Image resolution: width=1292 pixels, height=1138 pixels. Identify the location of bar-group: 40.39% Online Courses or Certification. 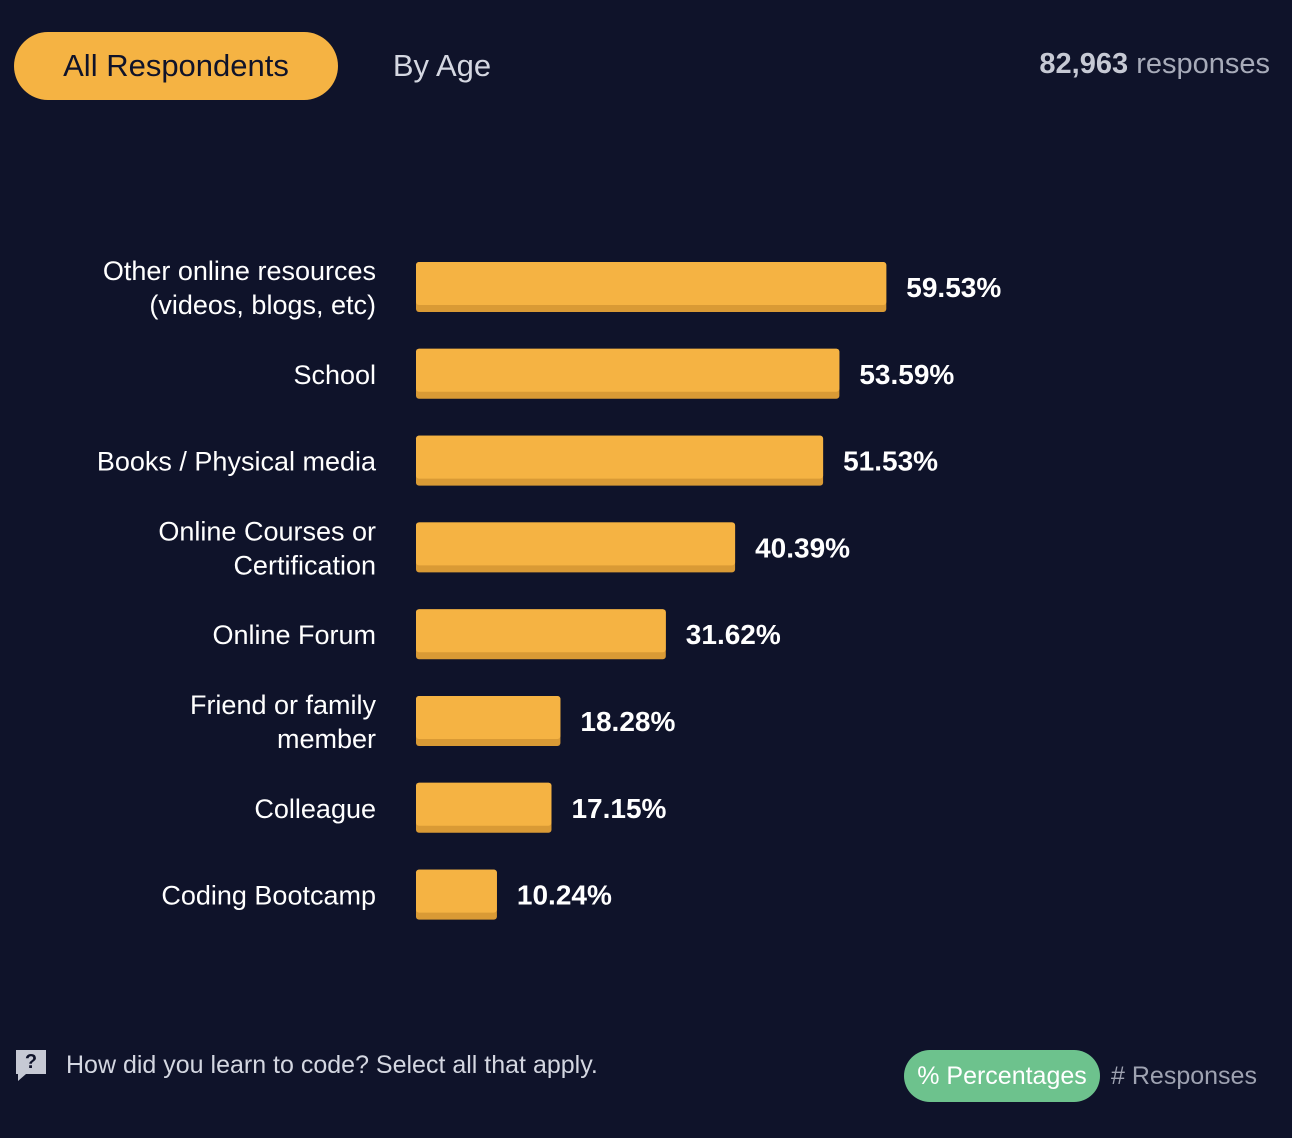
(504, 548).